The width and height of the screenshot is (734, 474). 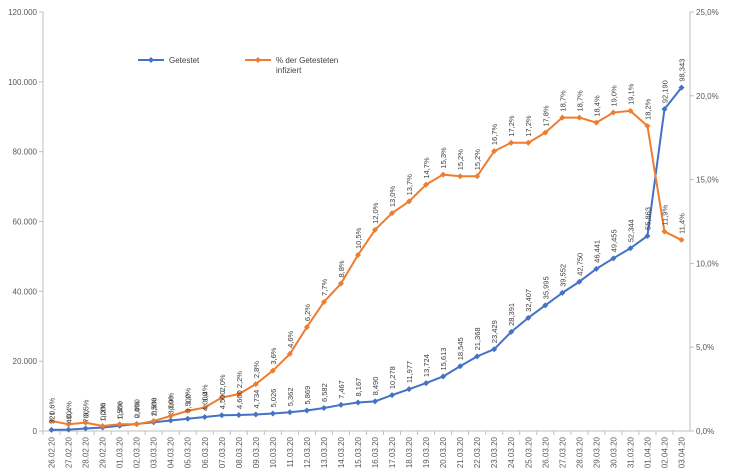 What do you see at coordinates (154, 452) in the screenshot?
I see `x-tick-label: 03.03.20` at bounding box center [154, 452].